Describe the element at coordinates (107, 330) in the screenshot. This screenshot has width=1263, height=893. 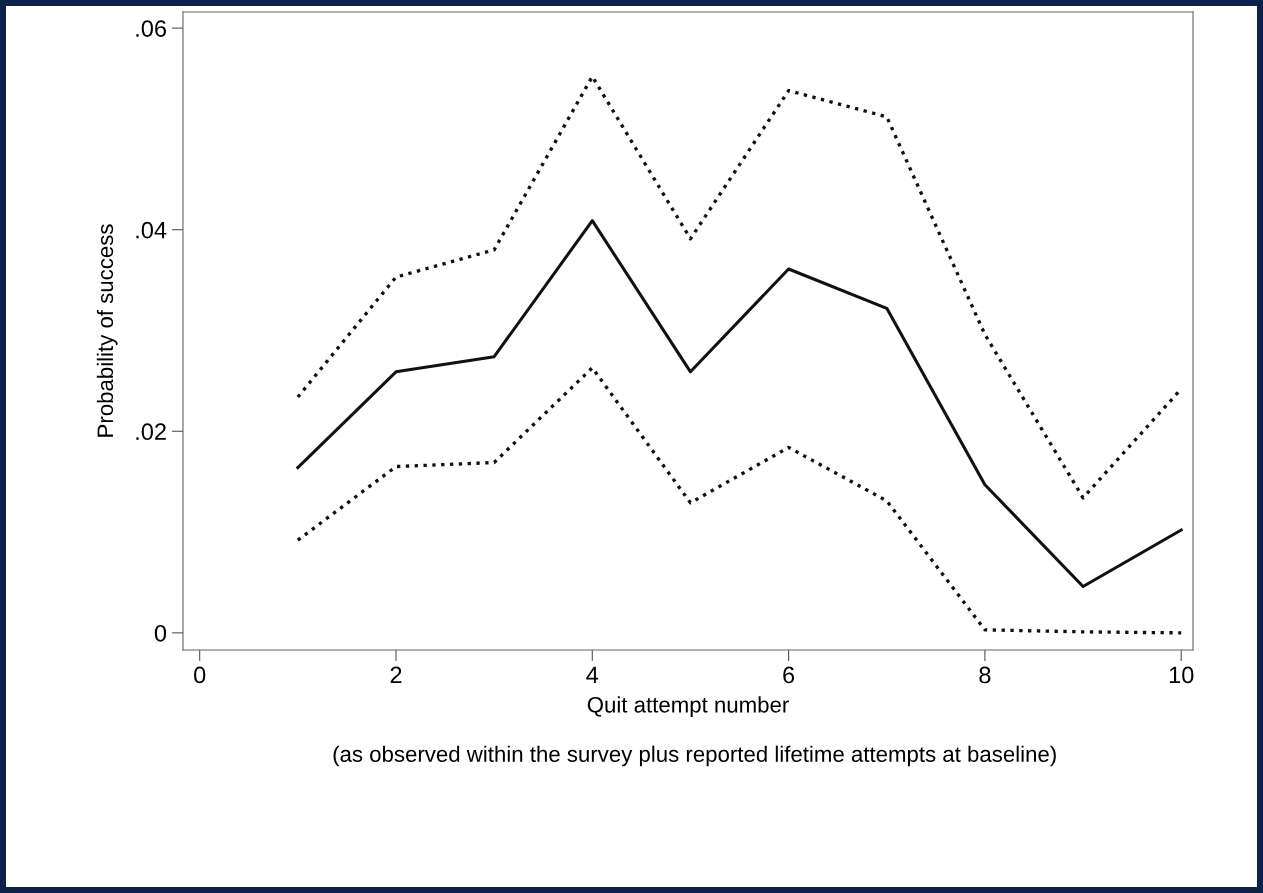
I see `y-axis-title: Probability of success` at that location.